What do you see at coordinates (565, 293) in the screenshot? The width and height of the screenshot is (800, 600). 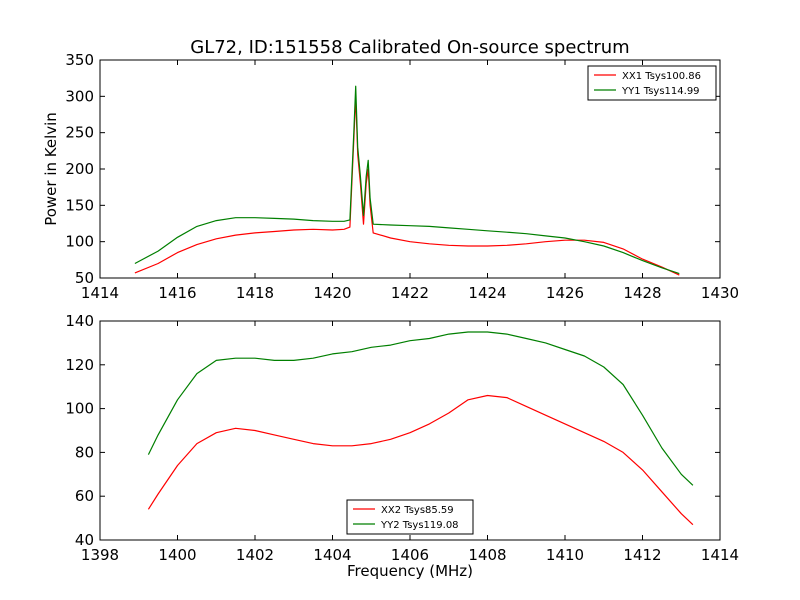 I see `x-tick-label: 1426` at bounding box center [565, 293].